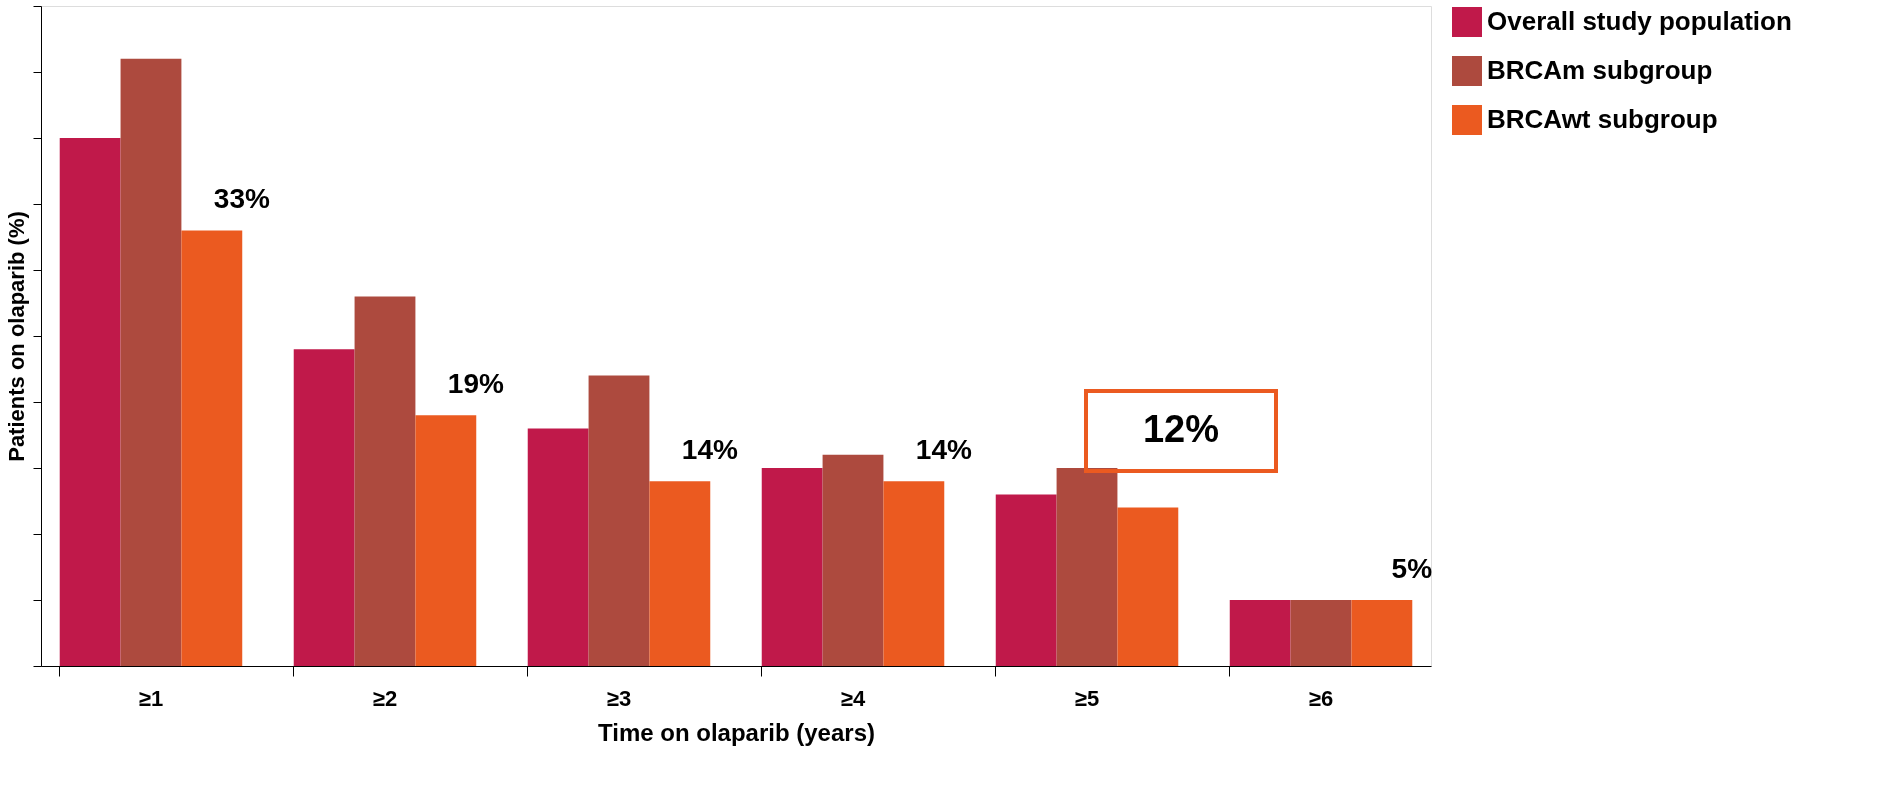  I want to click on y-axis-title: Patients on olaparib (%), so click(16, 336).